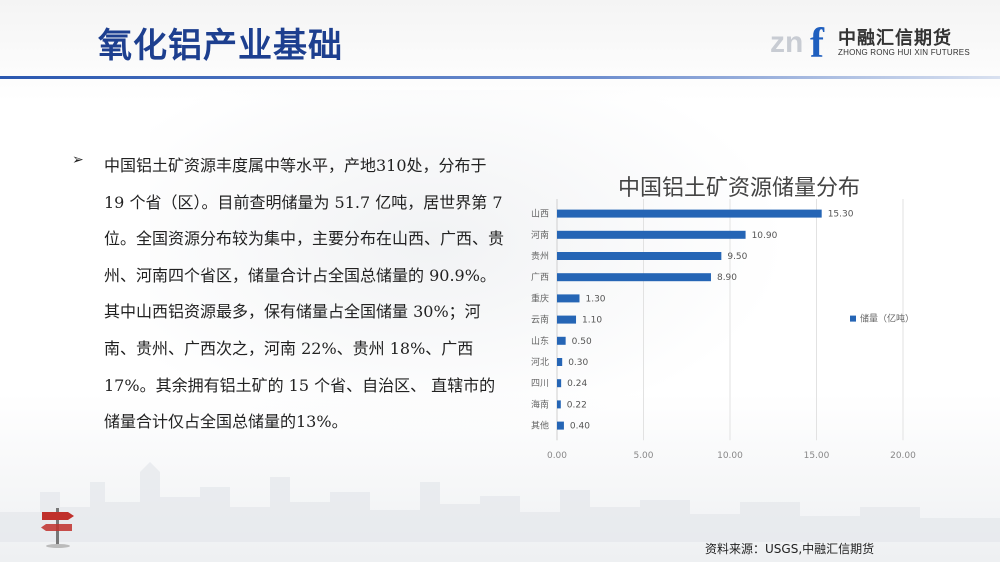  I want to click on data-label: 1.30, so click(595, 299).